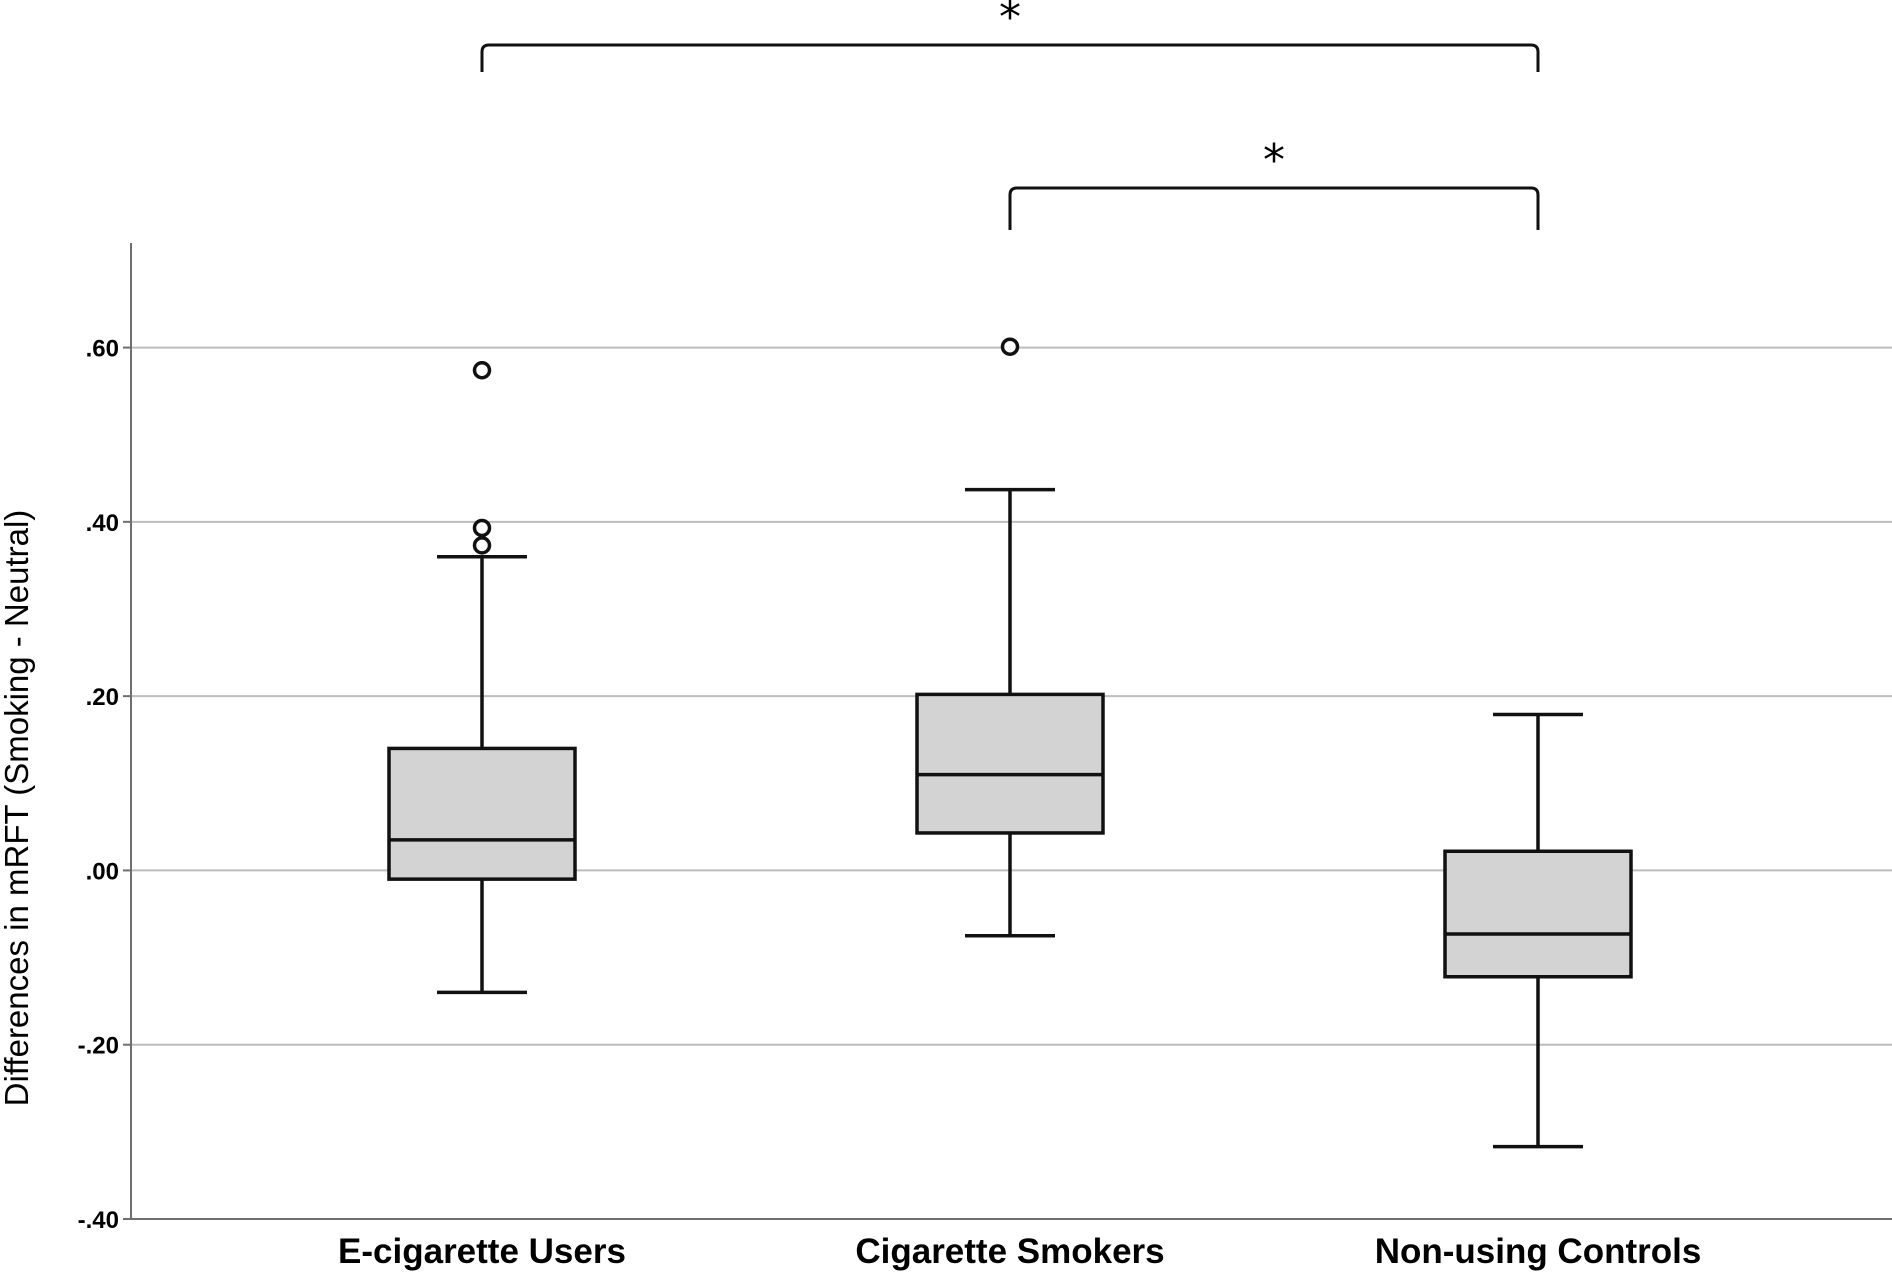 The height and width of the screenshot is (1274, 1892). What do you see at coordinates (102, 871) in the screenshot?
I see `y-tick-label: .00` at bounding box center [102, 871].